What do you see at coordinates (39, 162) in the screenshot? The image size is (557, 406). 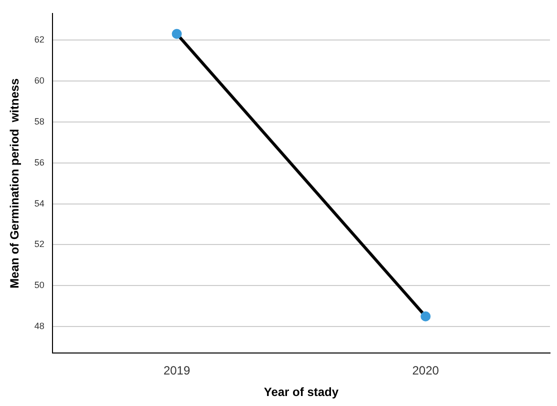 I see `y-tick-label: 56` at bounding box center [39, 162].